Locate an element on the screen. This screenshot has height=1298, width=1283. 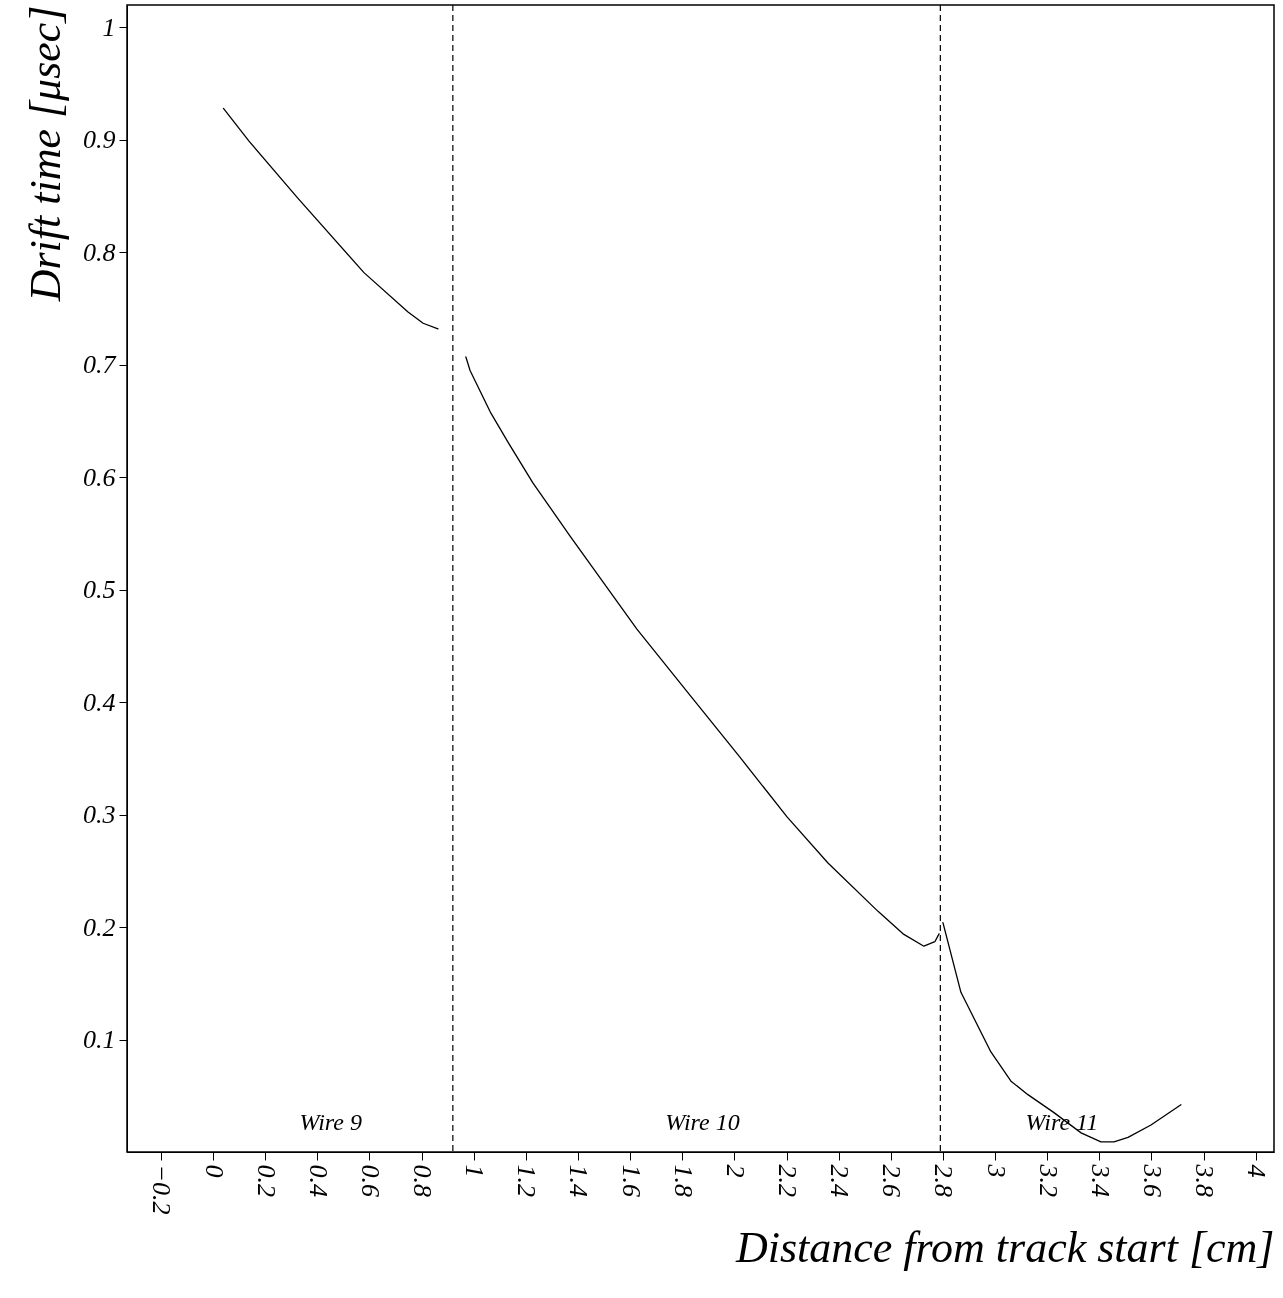
annotation: Wire 11 is located at coordinates (1062, 1122).